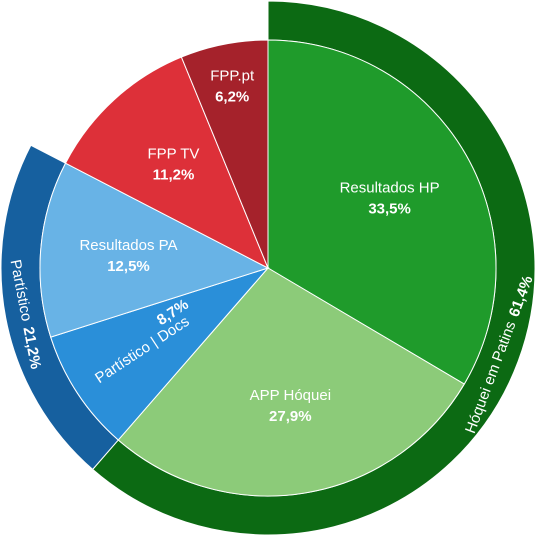 Image resolution: width=537 pixels, height=535 pixels. What do you see at coordinates (390, 188) in the screenshot?
I see `slice-label: Resultados HP` at bounding box center [390, 188].